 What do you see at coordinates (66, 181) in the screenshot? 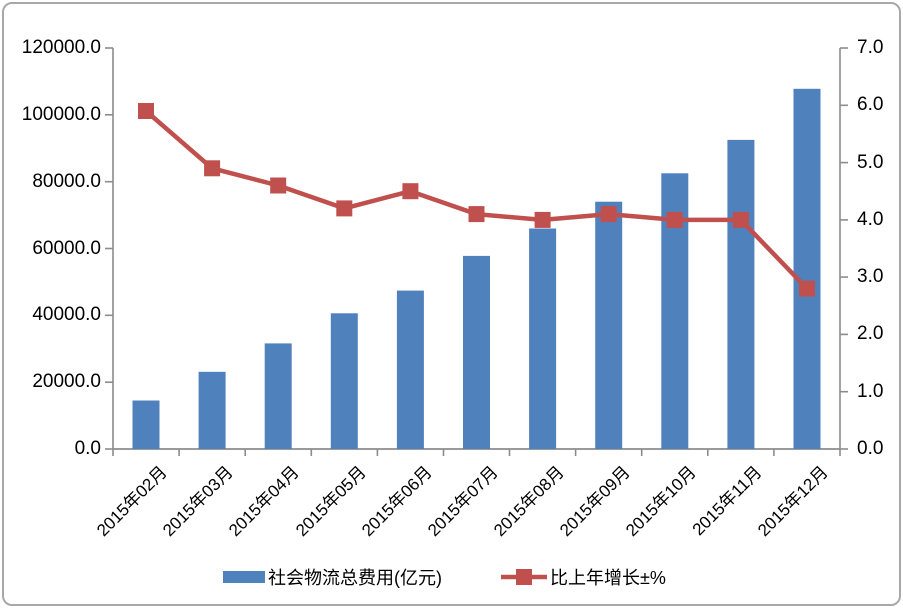
I see `left-axis-tick-label: 80000.0` at bounding box center [66, 181].